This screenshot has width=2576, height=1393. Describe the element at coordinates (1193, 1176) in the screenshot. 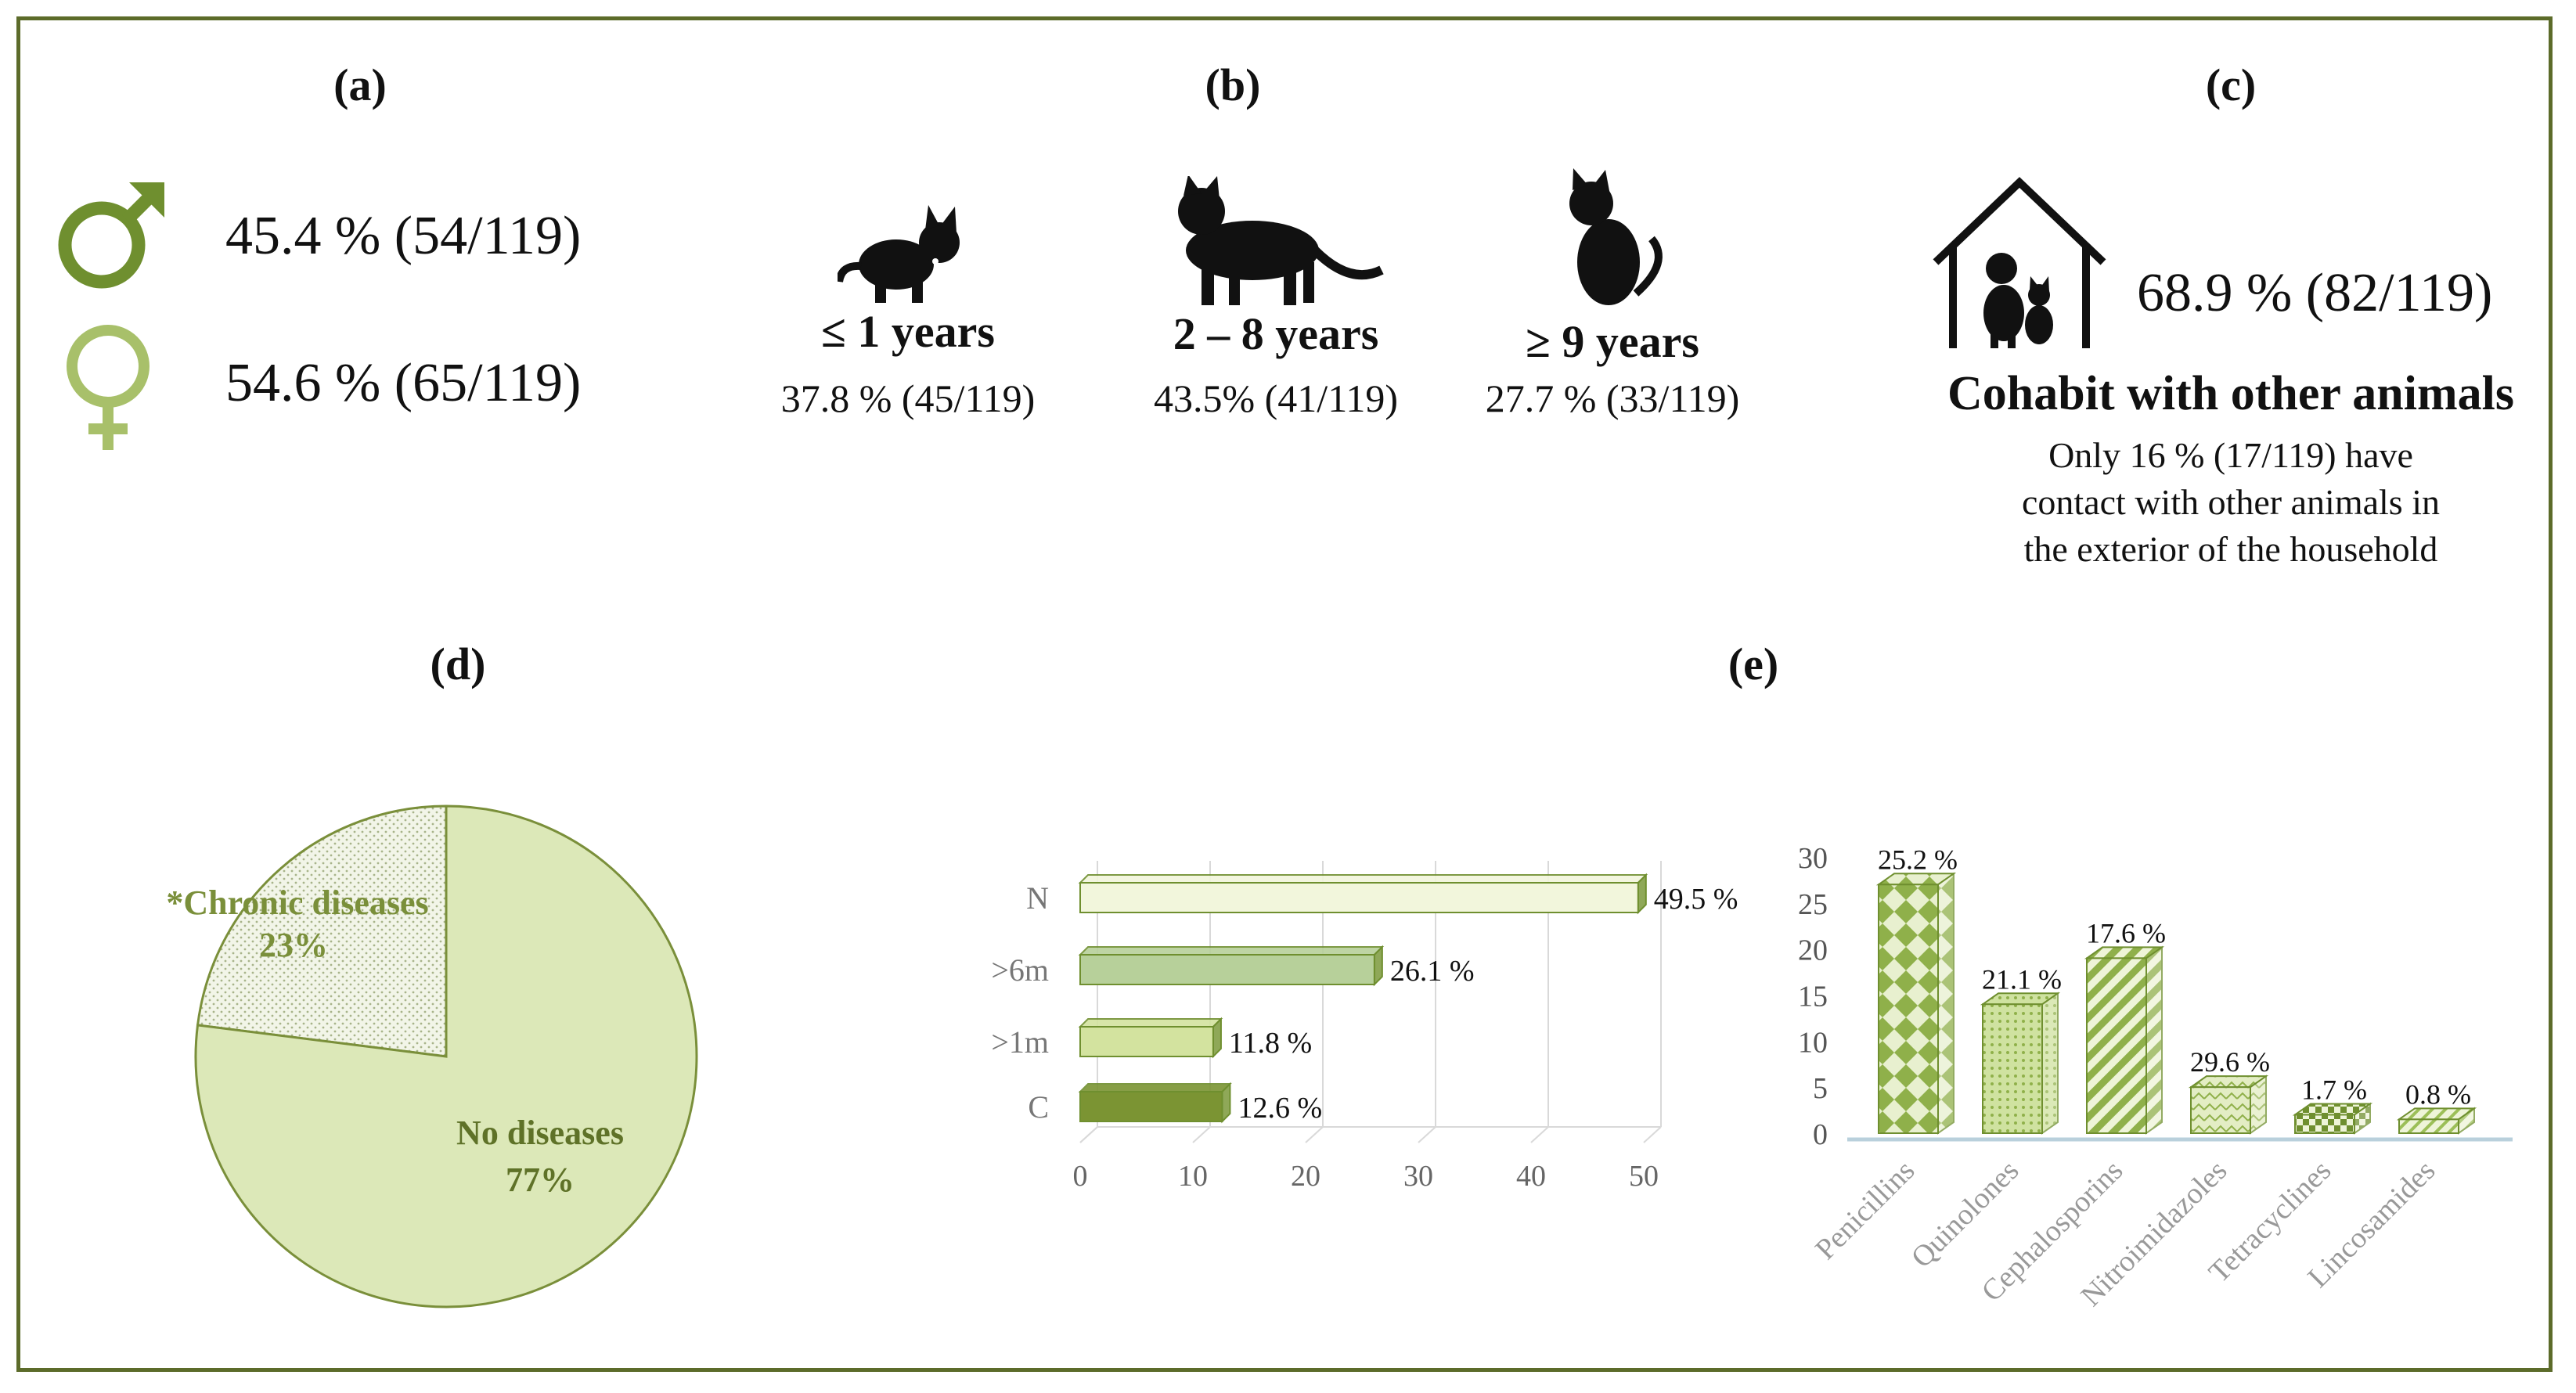

I see `x-tick-label: 10` at that location.